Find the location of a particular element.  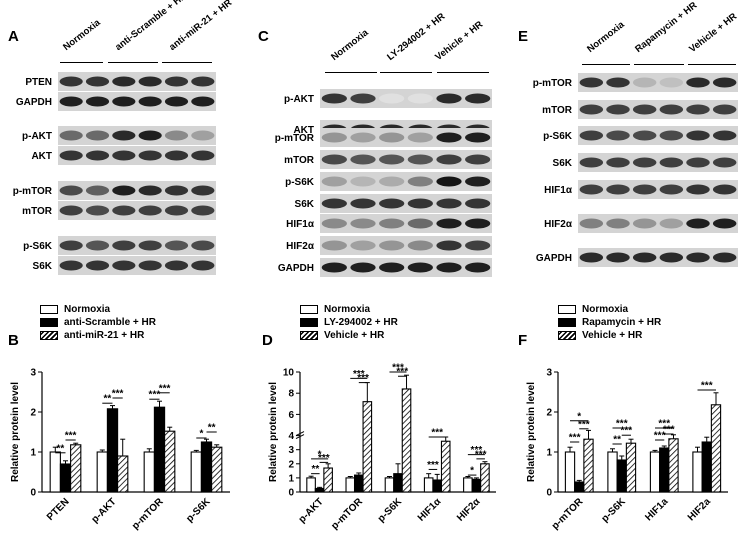

blot-strips-a: PTEN GAPDH p-AKT AKT p-mTOR mTOR p-S6K S6K is located at coordinates (114, 173).